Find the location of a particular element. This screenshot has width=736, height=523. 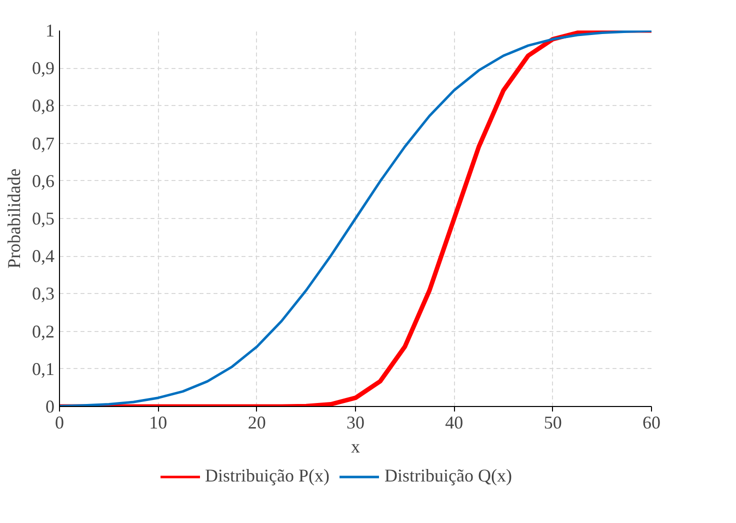

y-tick-label: 0,7 is located at coordinates (43, 143).